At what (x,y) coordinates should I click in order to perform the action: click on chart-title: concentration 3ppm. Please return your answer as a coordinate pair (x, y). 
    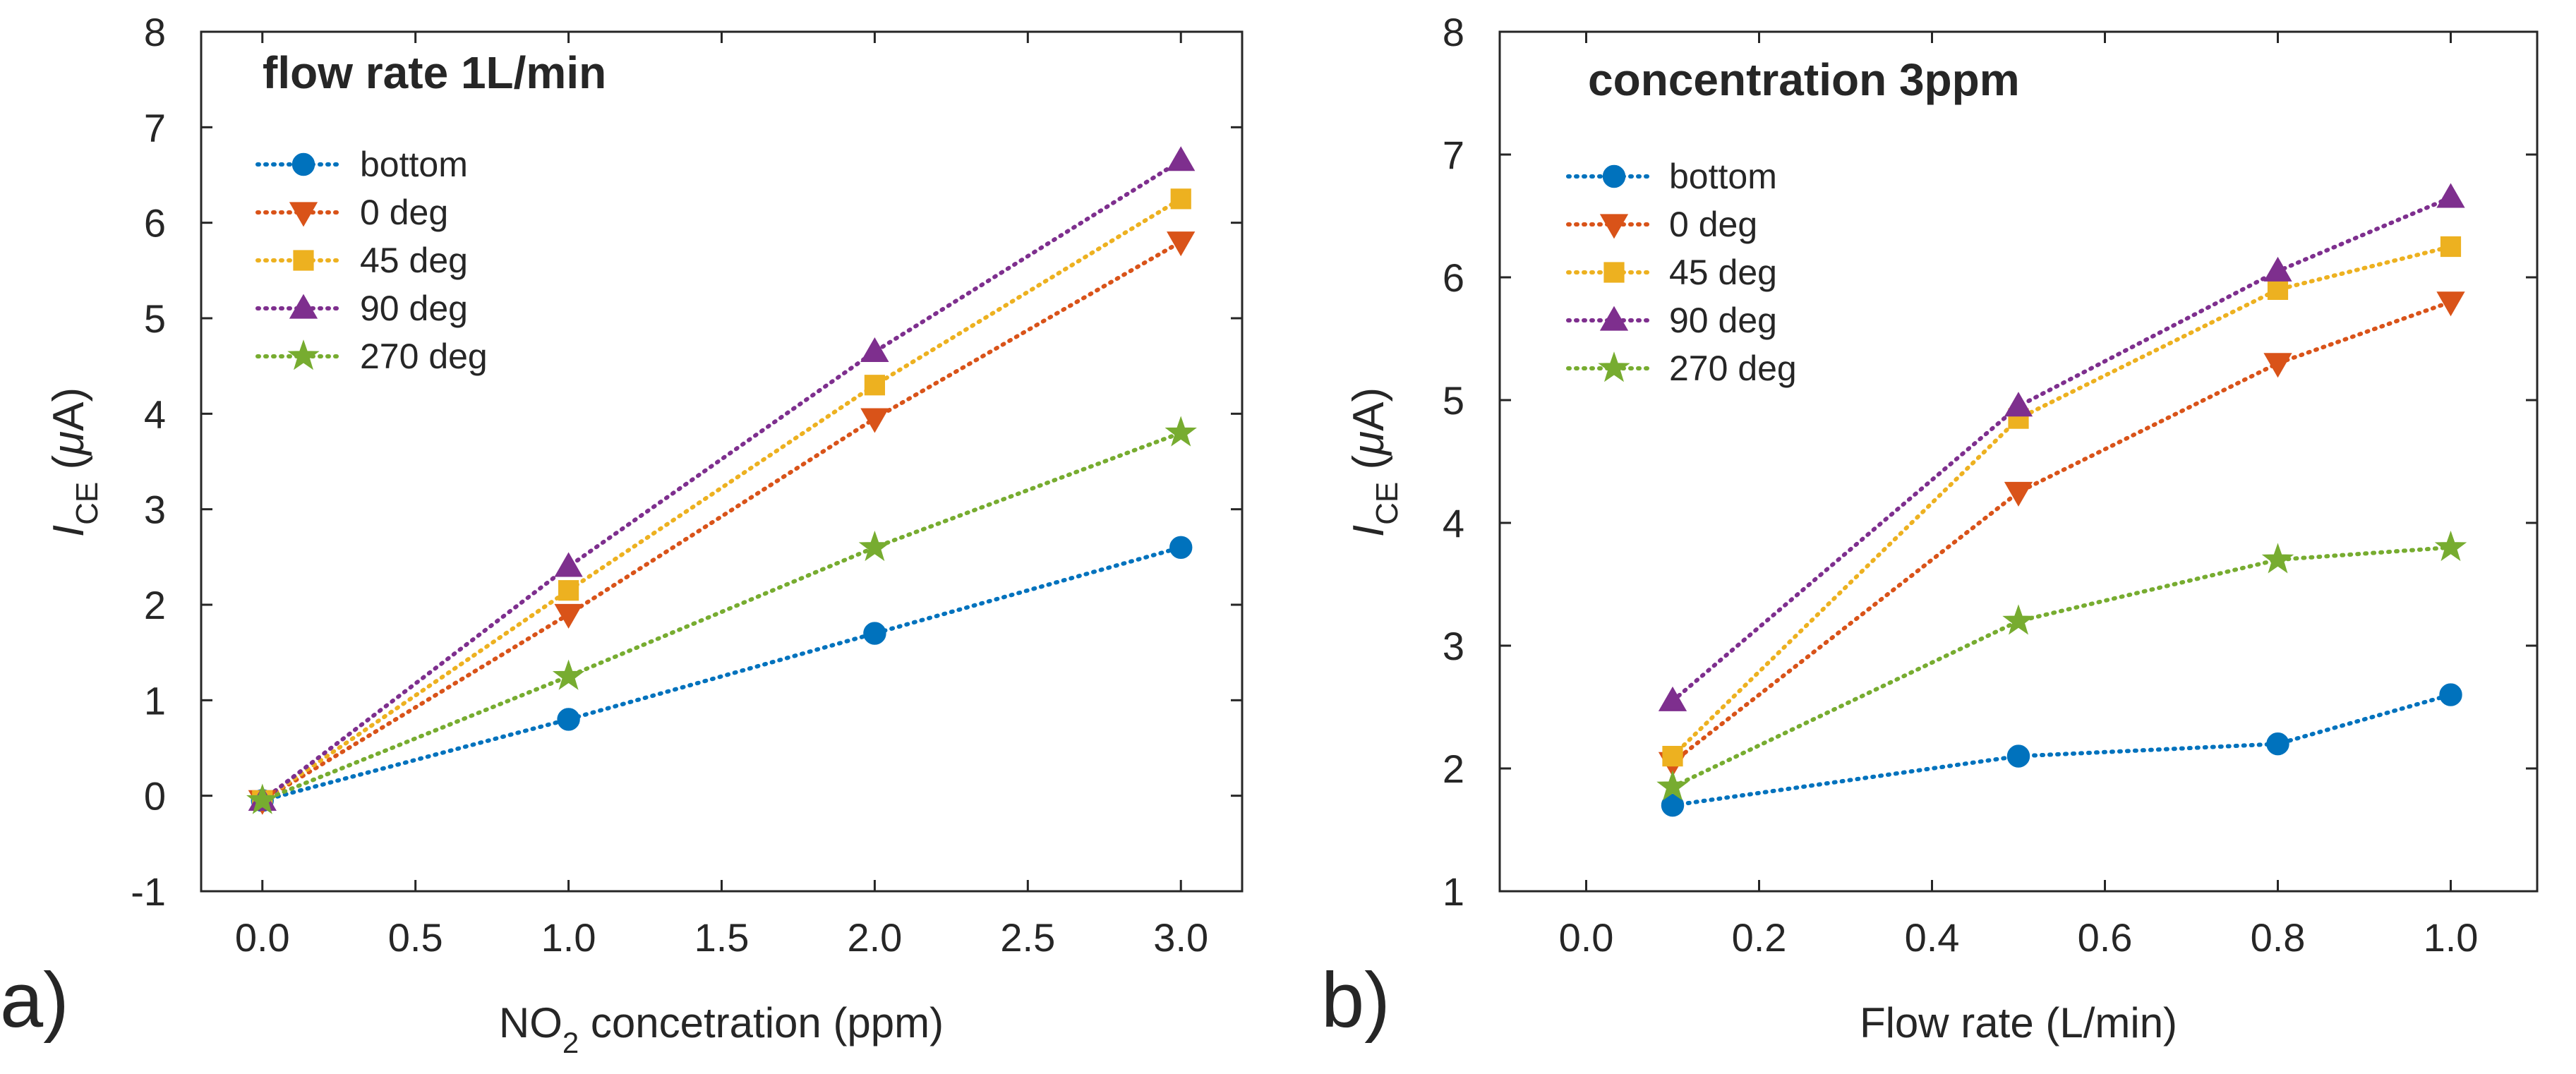
    Looking at the image, I should click on (1804, 79).